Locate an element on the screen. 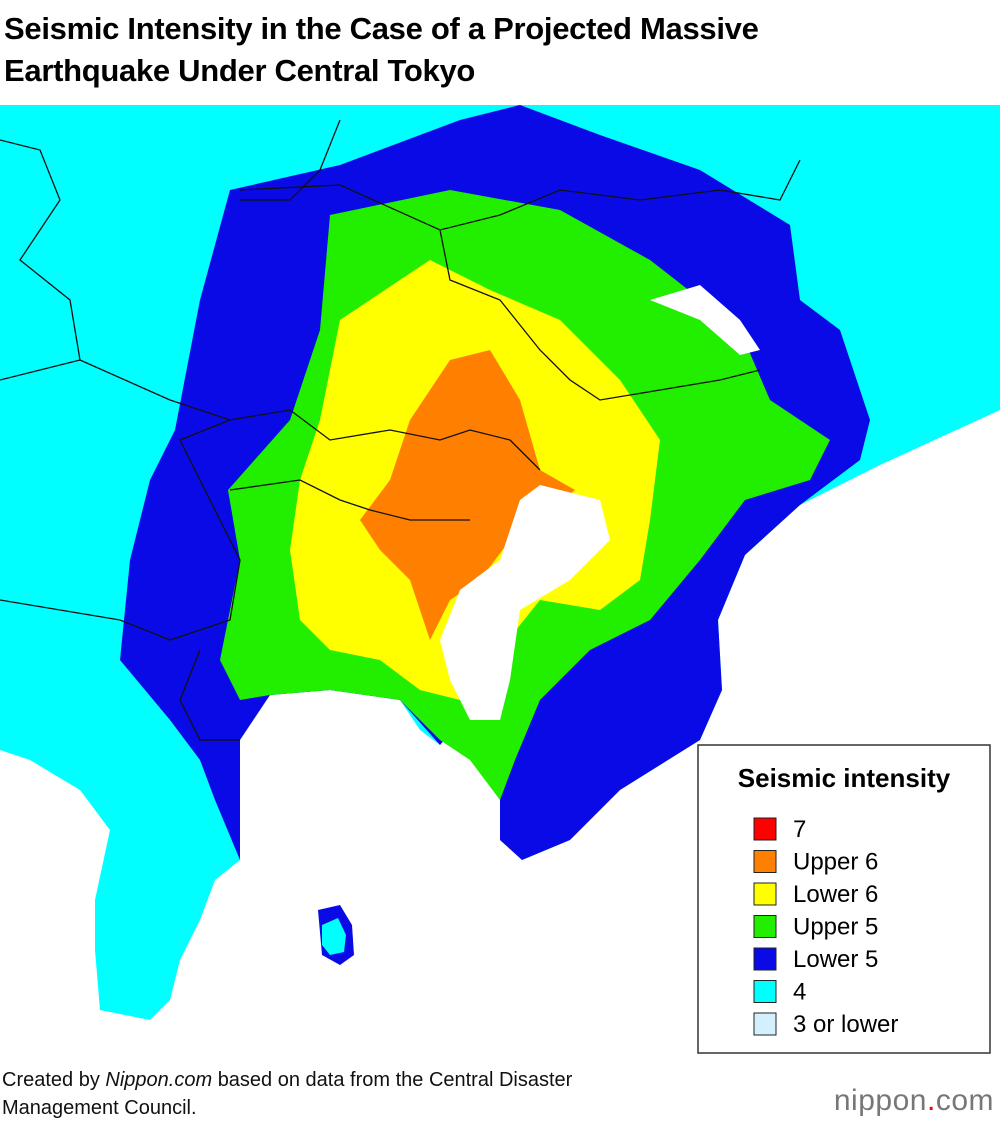 The height and width of the screenshot is (1126, 1000). legend-label: 7 is located at coordinates (799, 829).